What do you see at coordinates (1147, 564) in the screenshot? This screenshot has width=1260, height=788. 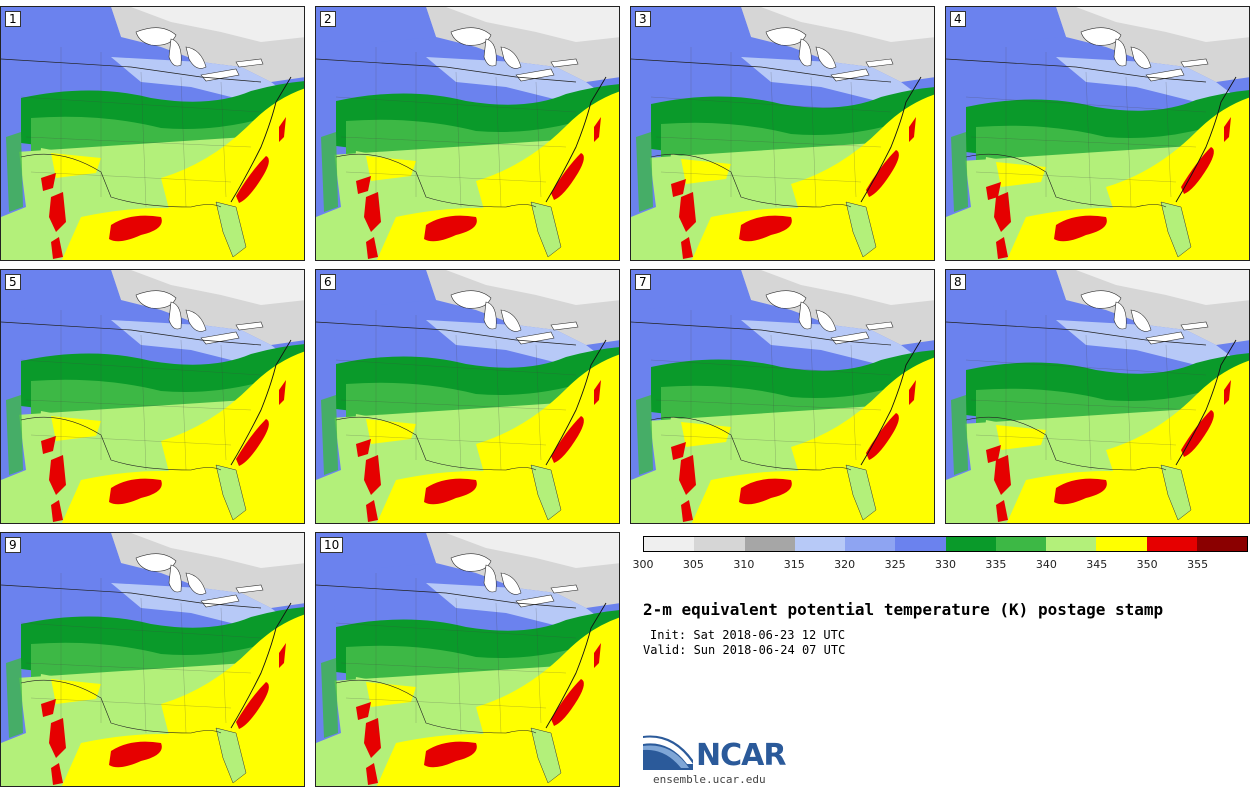 I see `colorbar-tick-label: 350` at bounding box center [1147, 564].